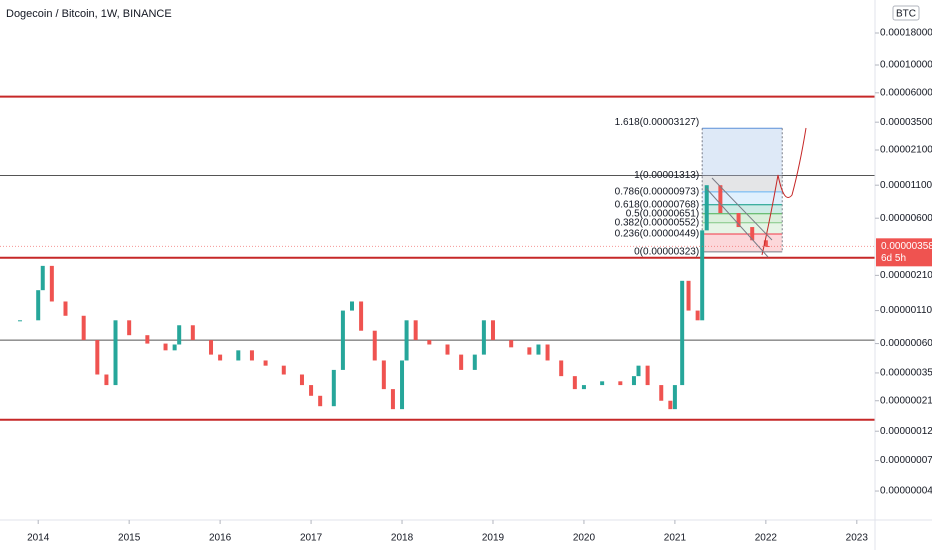 The height and width of the screenshot is (555, 932). What do you see at coordinates (666, 175) in the screenshot?
I see `fib-label: 1(0.00001313)` at bounding box center [666, 175].